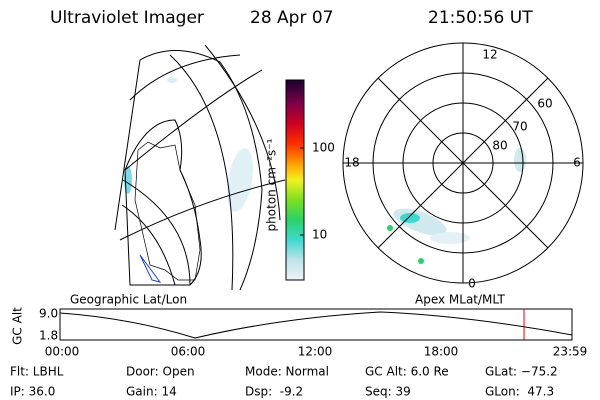  Describe the element at coordinates (489, 55) in the screenshot. I see `mlt-label: 12` at that location.